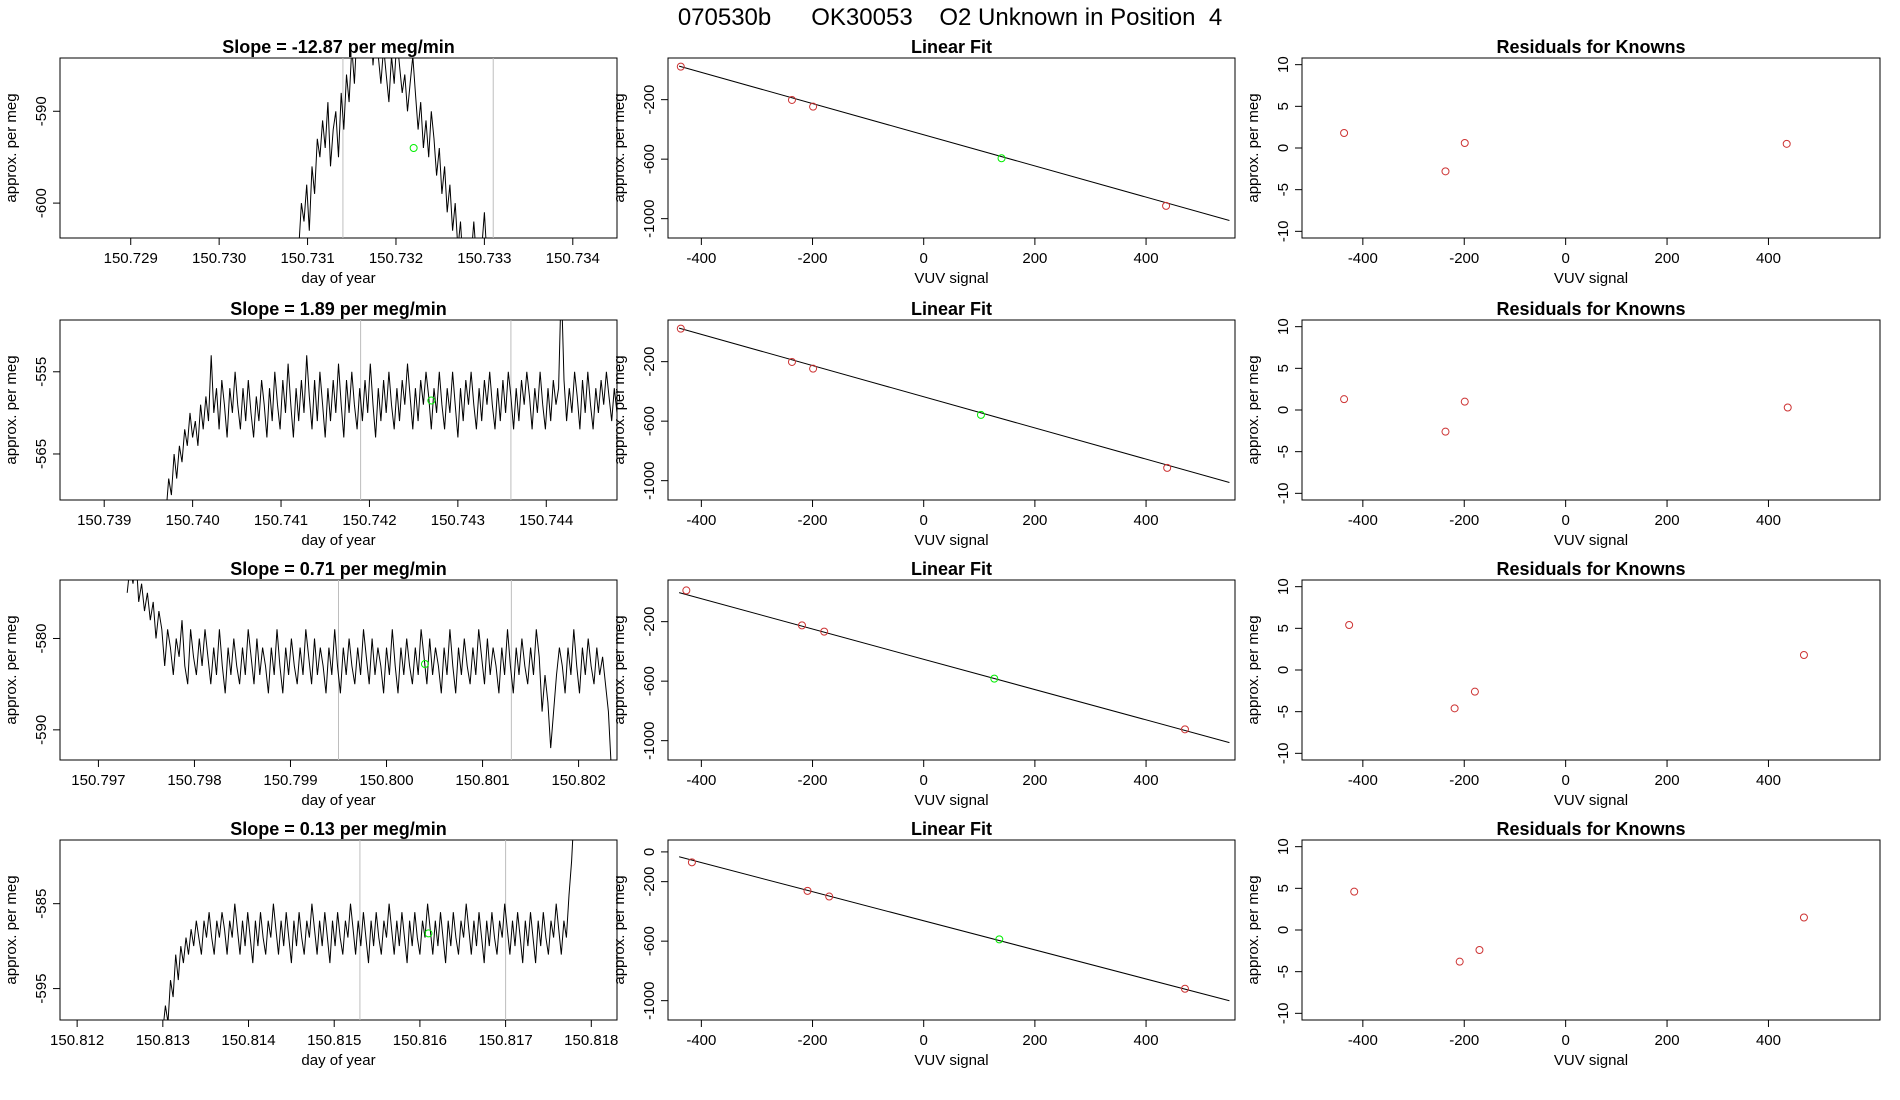 This screenshot has width=1900, height=1100. What do you see at coordinates (41, 111) in the screenshot?
I see `y-tick-label: -590` at bounding box center [41, 111].